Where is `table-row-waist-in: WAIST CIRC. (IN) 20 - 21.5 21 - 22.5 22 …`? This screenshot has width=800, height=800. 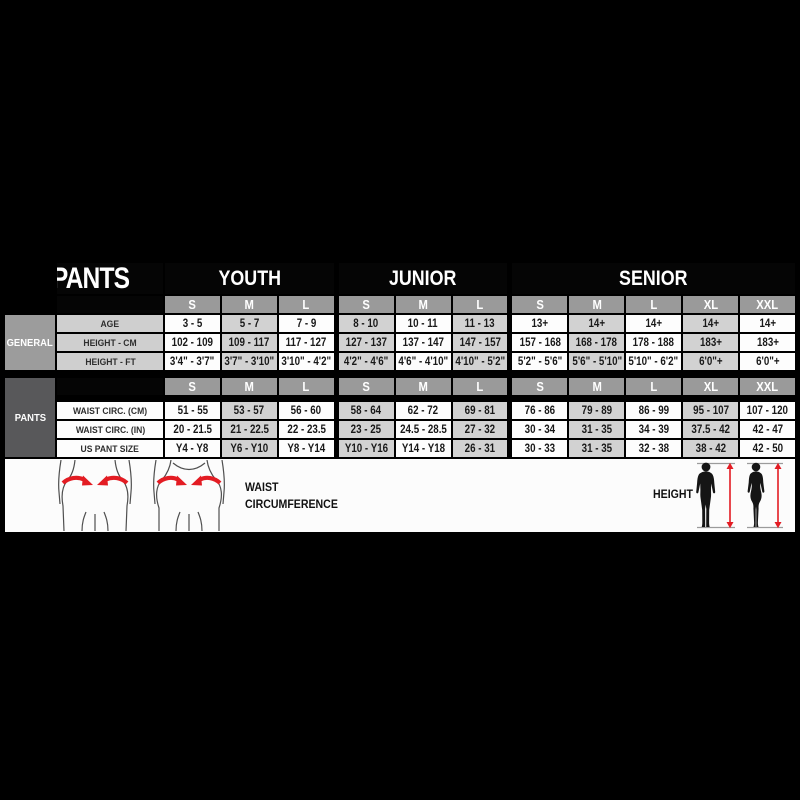
table-row-waist-in: WAIST CIRC. (IN) 20 - 21.5 21 - 22.5 22 … is located at coordinates (426, 429).